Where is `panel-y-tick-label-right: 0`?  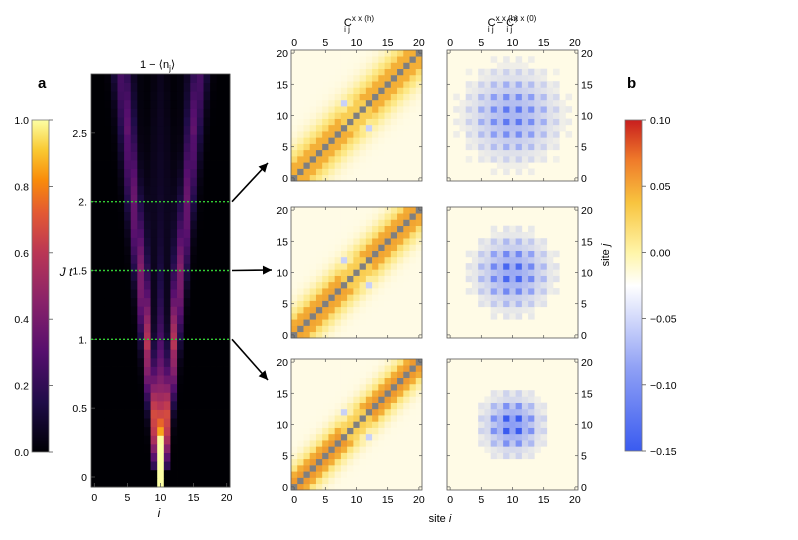
panel-y-tick-label-right: 0 is located at coordinates (584, 336).